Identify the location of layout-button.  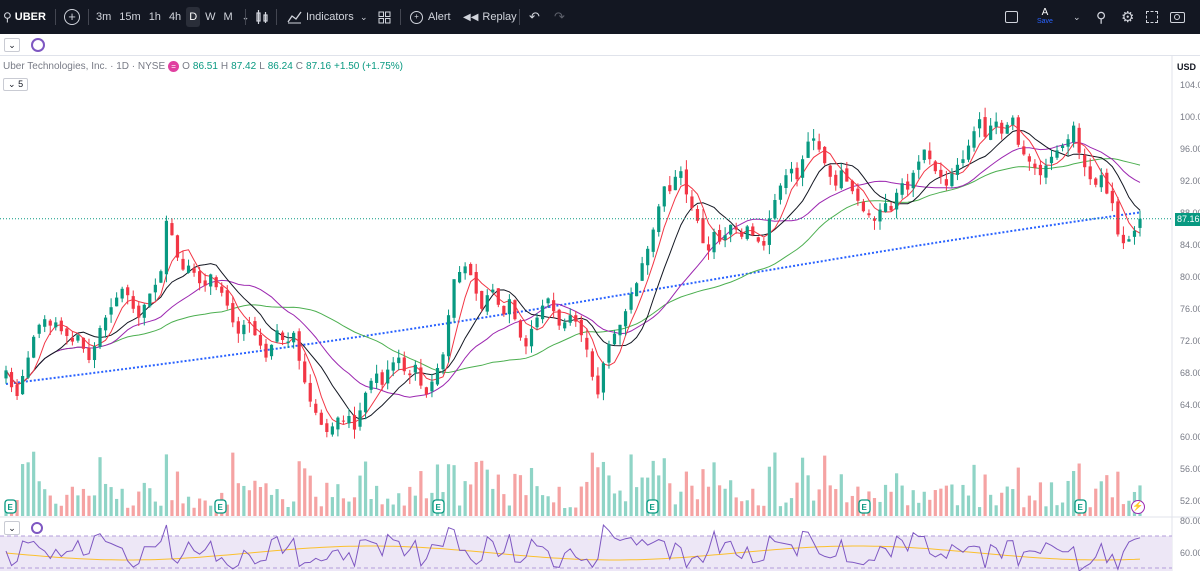
(1011, 17).